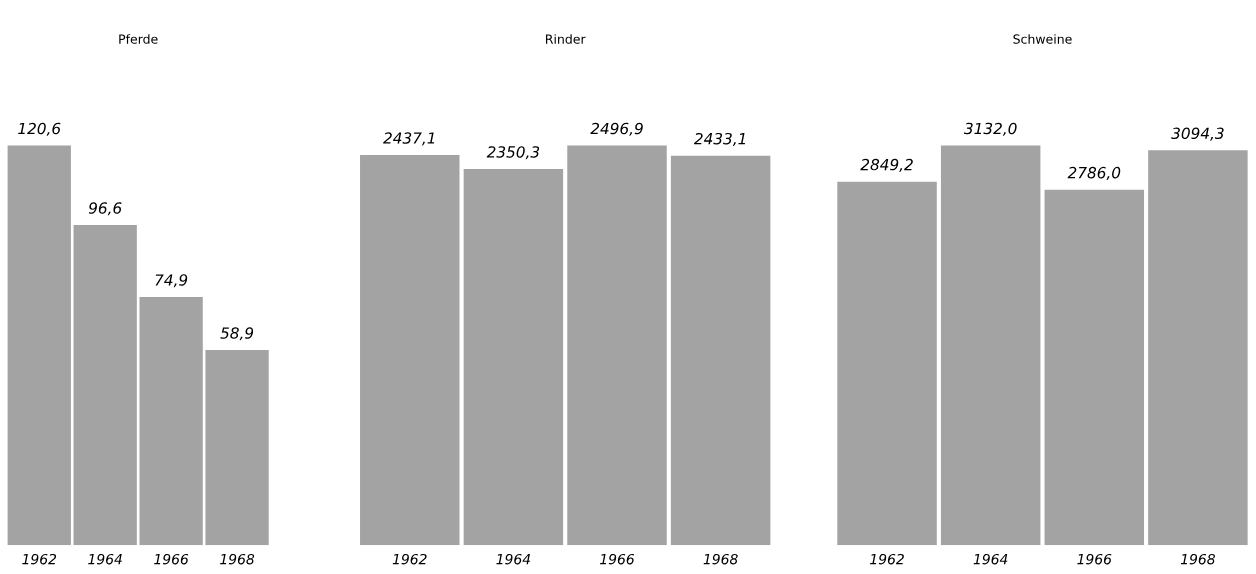 The width and height of the screenshot is (1256, 574). Describe the element at coordinates (237, 334) in the screenshot. I see `data-label: 58,9` at that location.